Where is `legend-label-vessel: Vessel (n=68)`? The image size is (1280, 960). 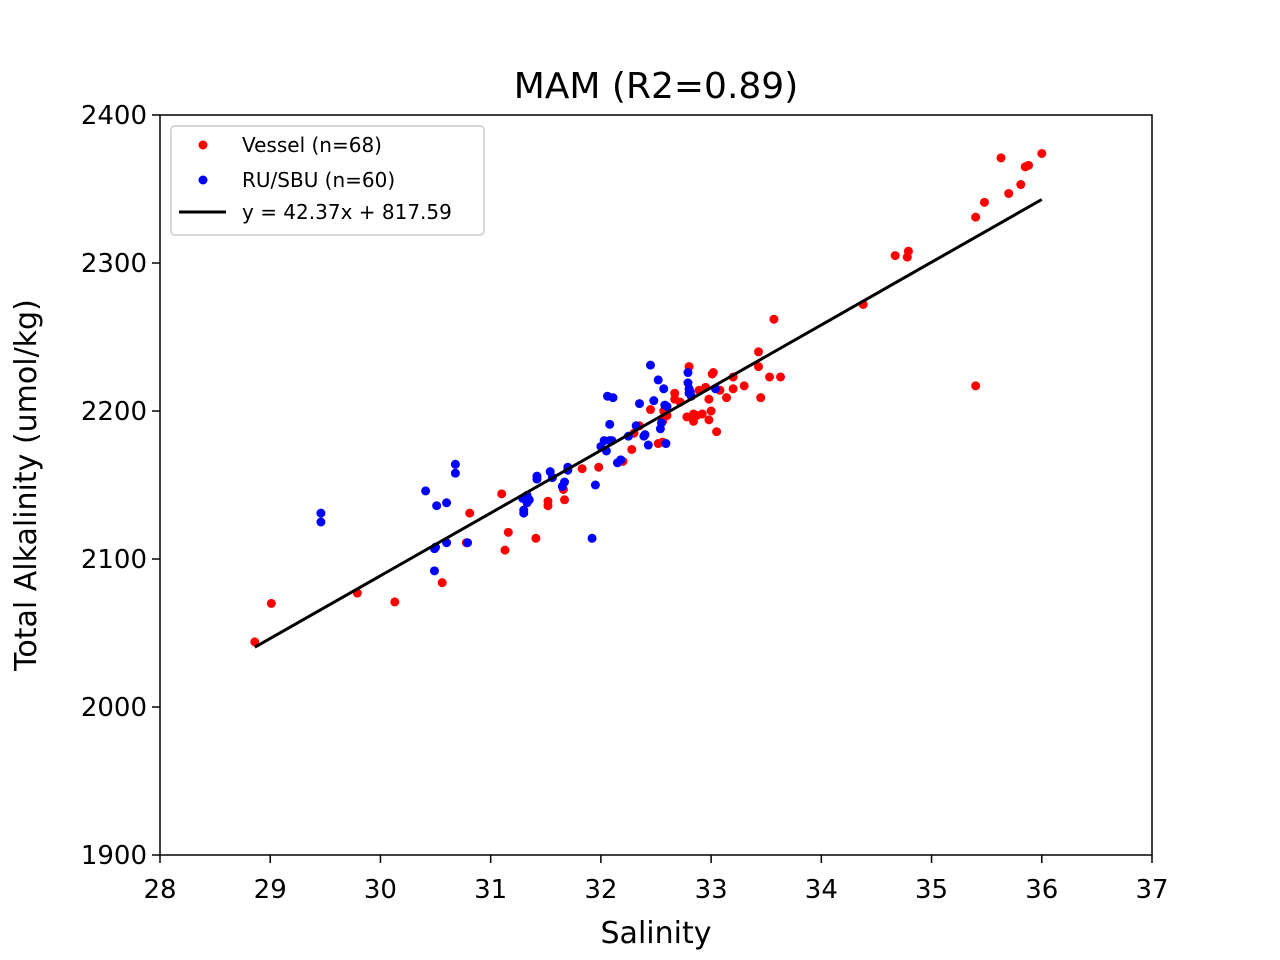 legend-label-vessel: Vessel (n=68) is located at coordinates (312, 145).